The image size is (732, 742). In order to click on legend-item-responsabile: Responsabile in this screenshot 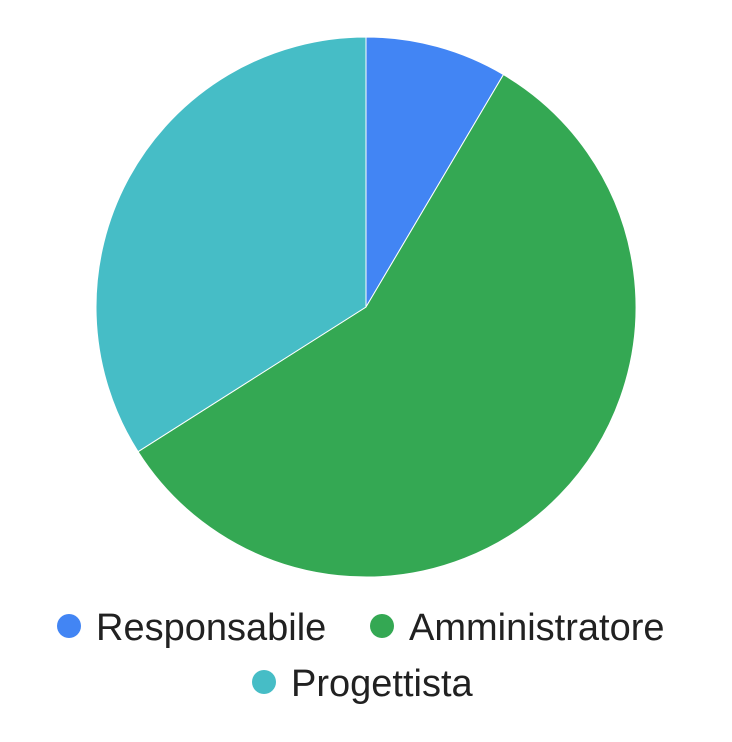, I will do `click(191, 628)`.